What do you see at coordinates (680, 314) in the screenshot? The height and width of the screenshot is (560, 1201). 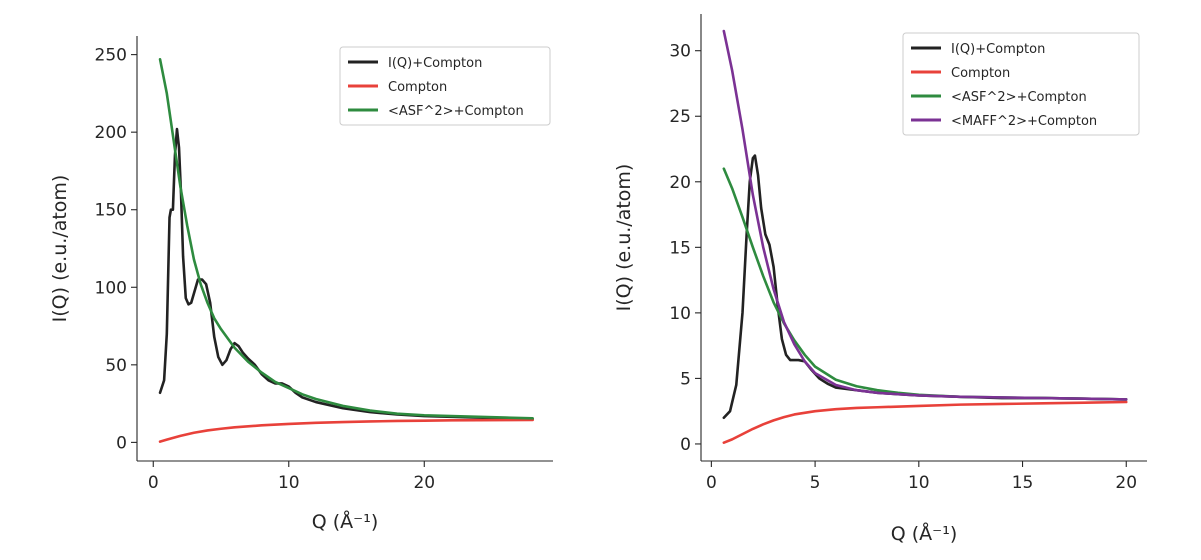 I see `y-tick-label: 10` at bounding box center [680, 314].